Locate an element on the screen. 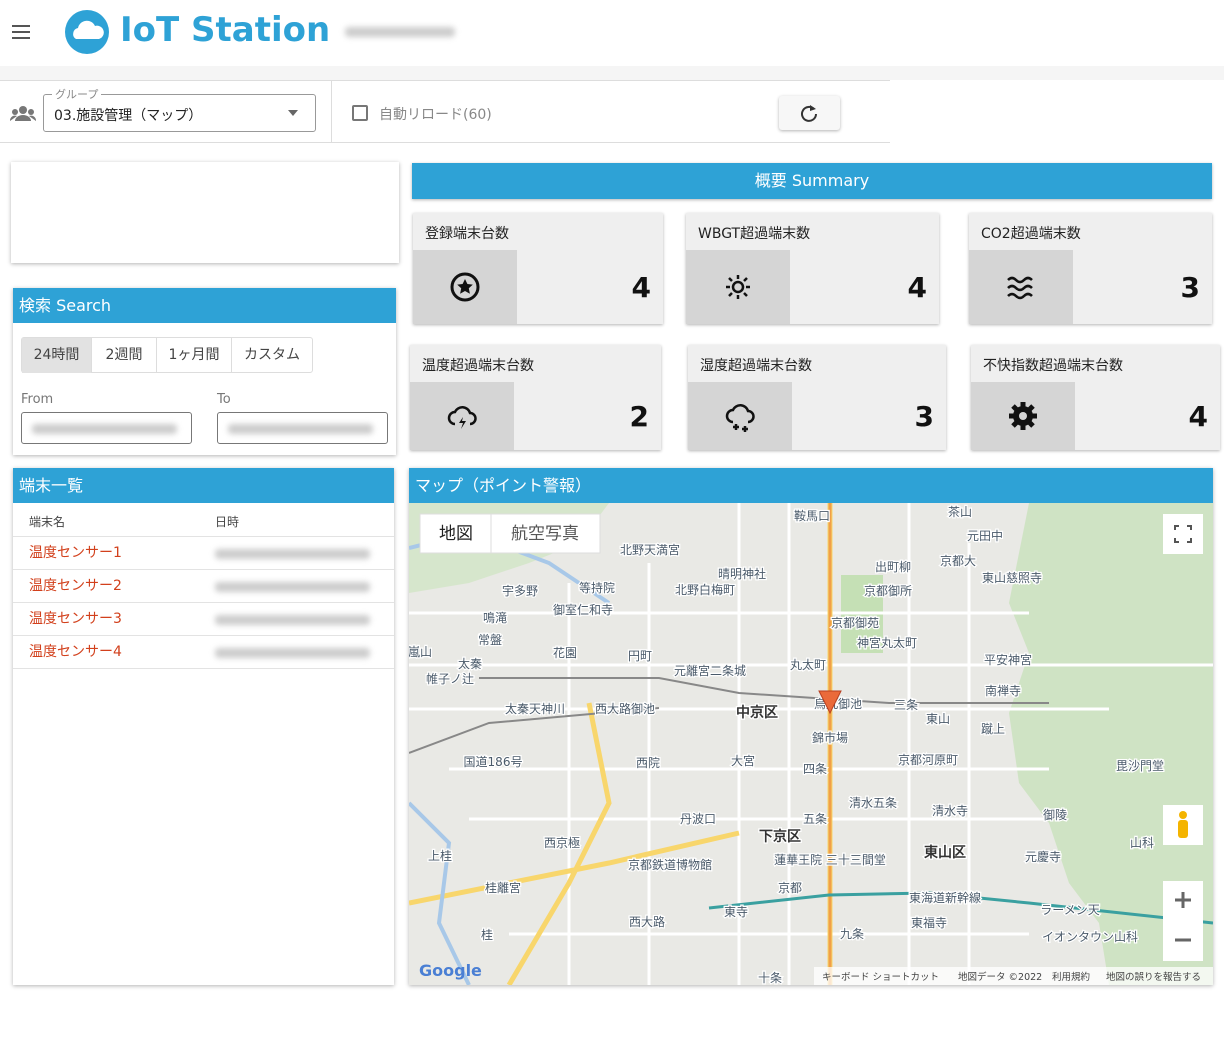  from-label: From is located at coordinates (37, 399).